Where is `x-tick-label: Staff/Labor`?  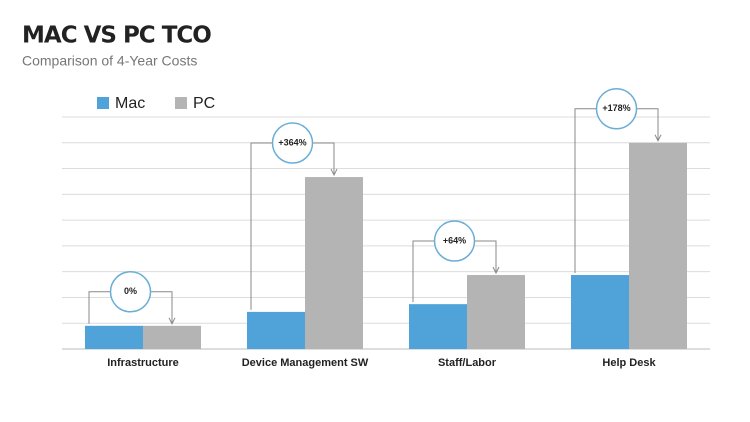
x-tick-label: Staff/Labor is located at coordinates (467, 363).